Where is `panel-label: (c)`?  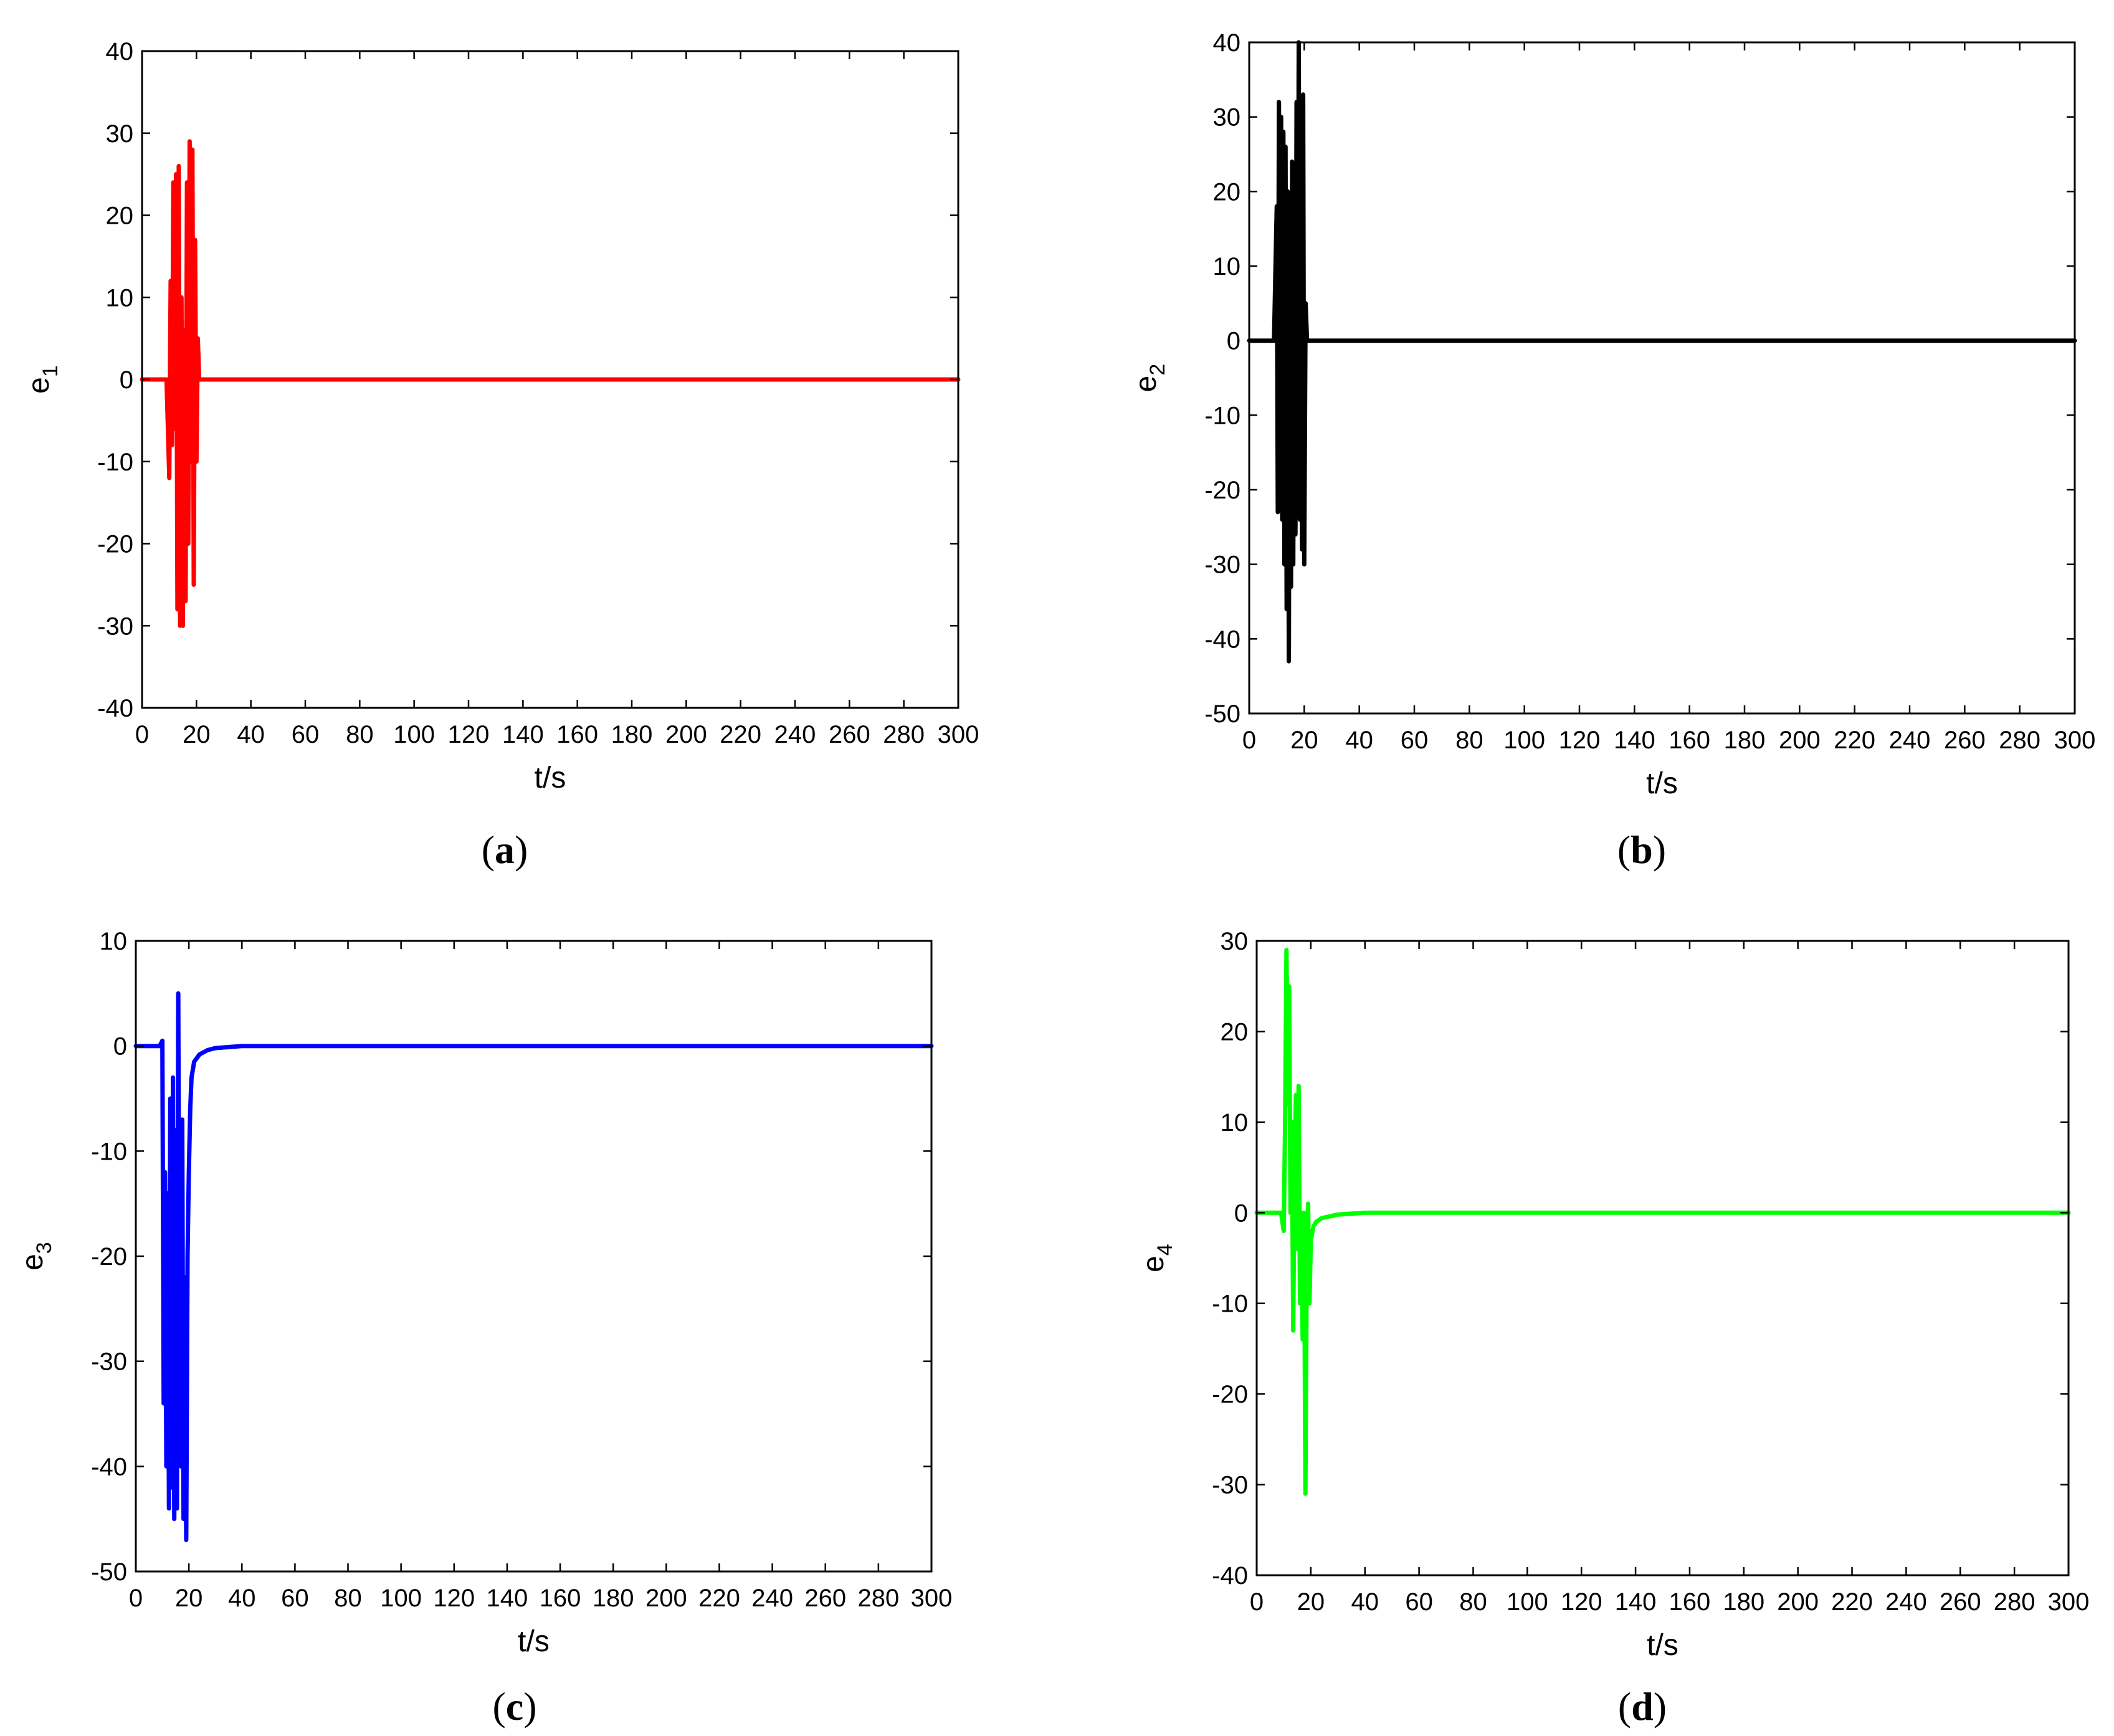
panel-label: (c) is located at coordinates (514, 1706).